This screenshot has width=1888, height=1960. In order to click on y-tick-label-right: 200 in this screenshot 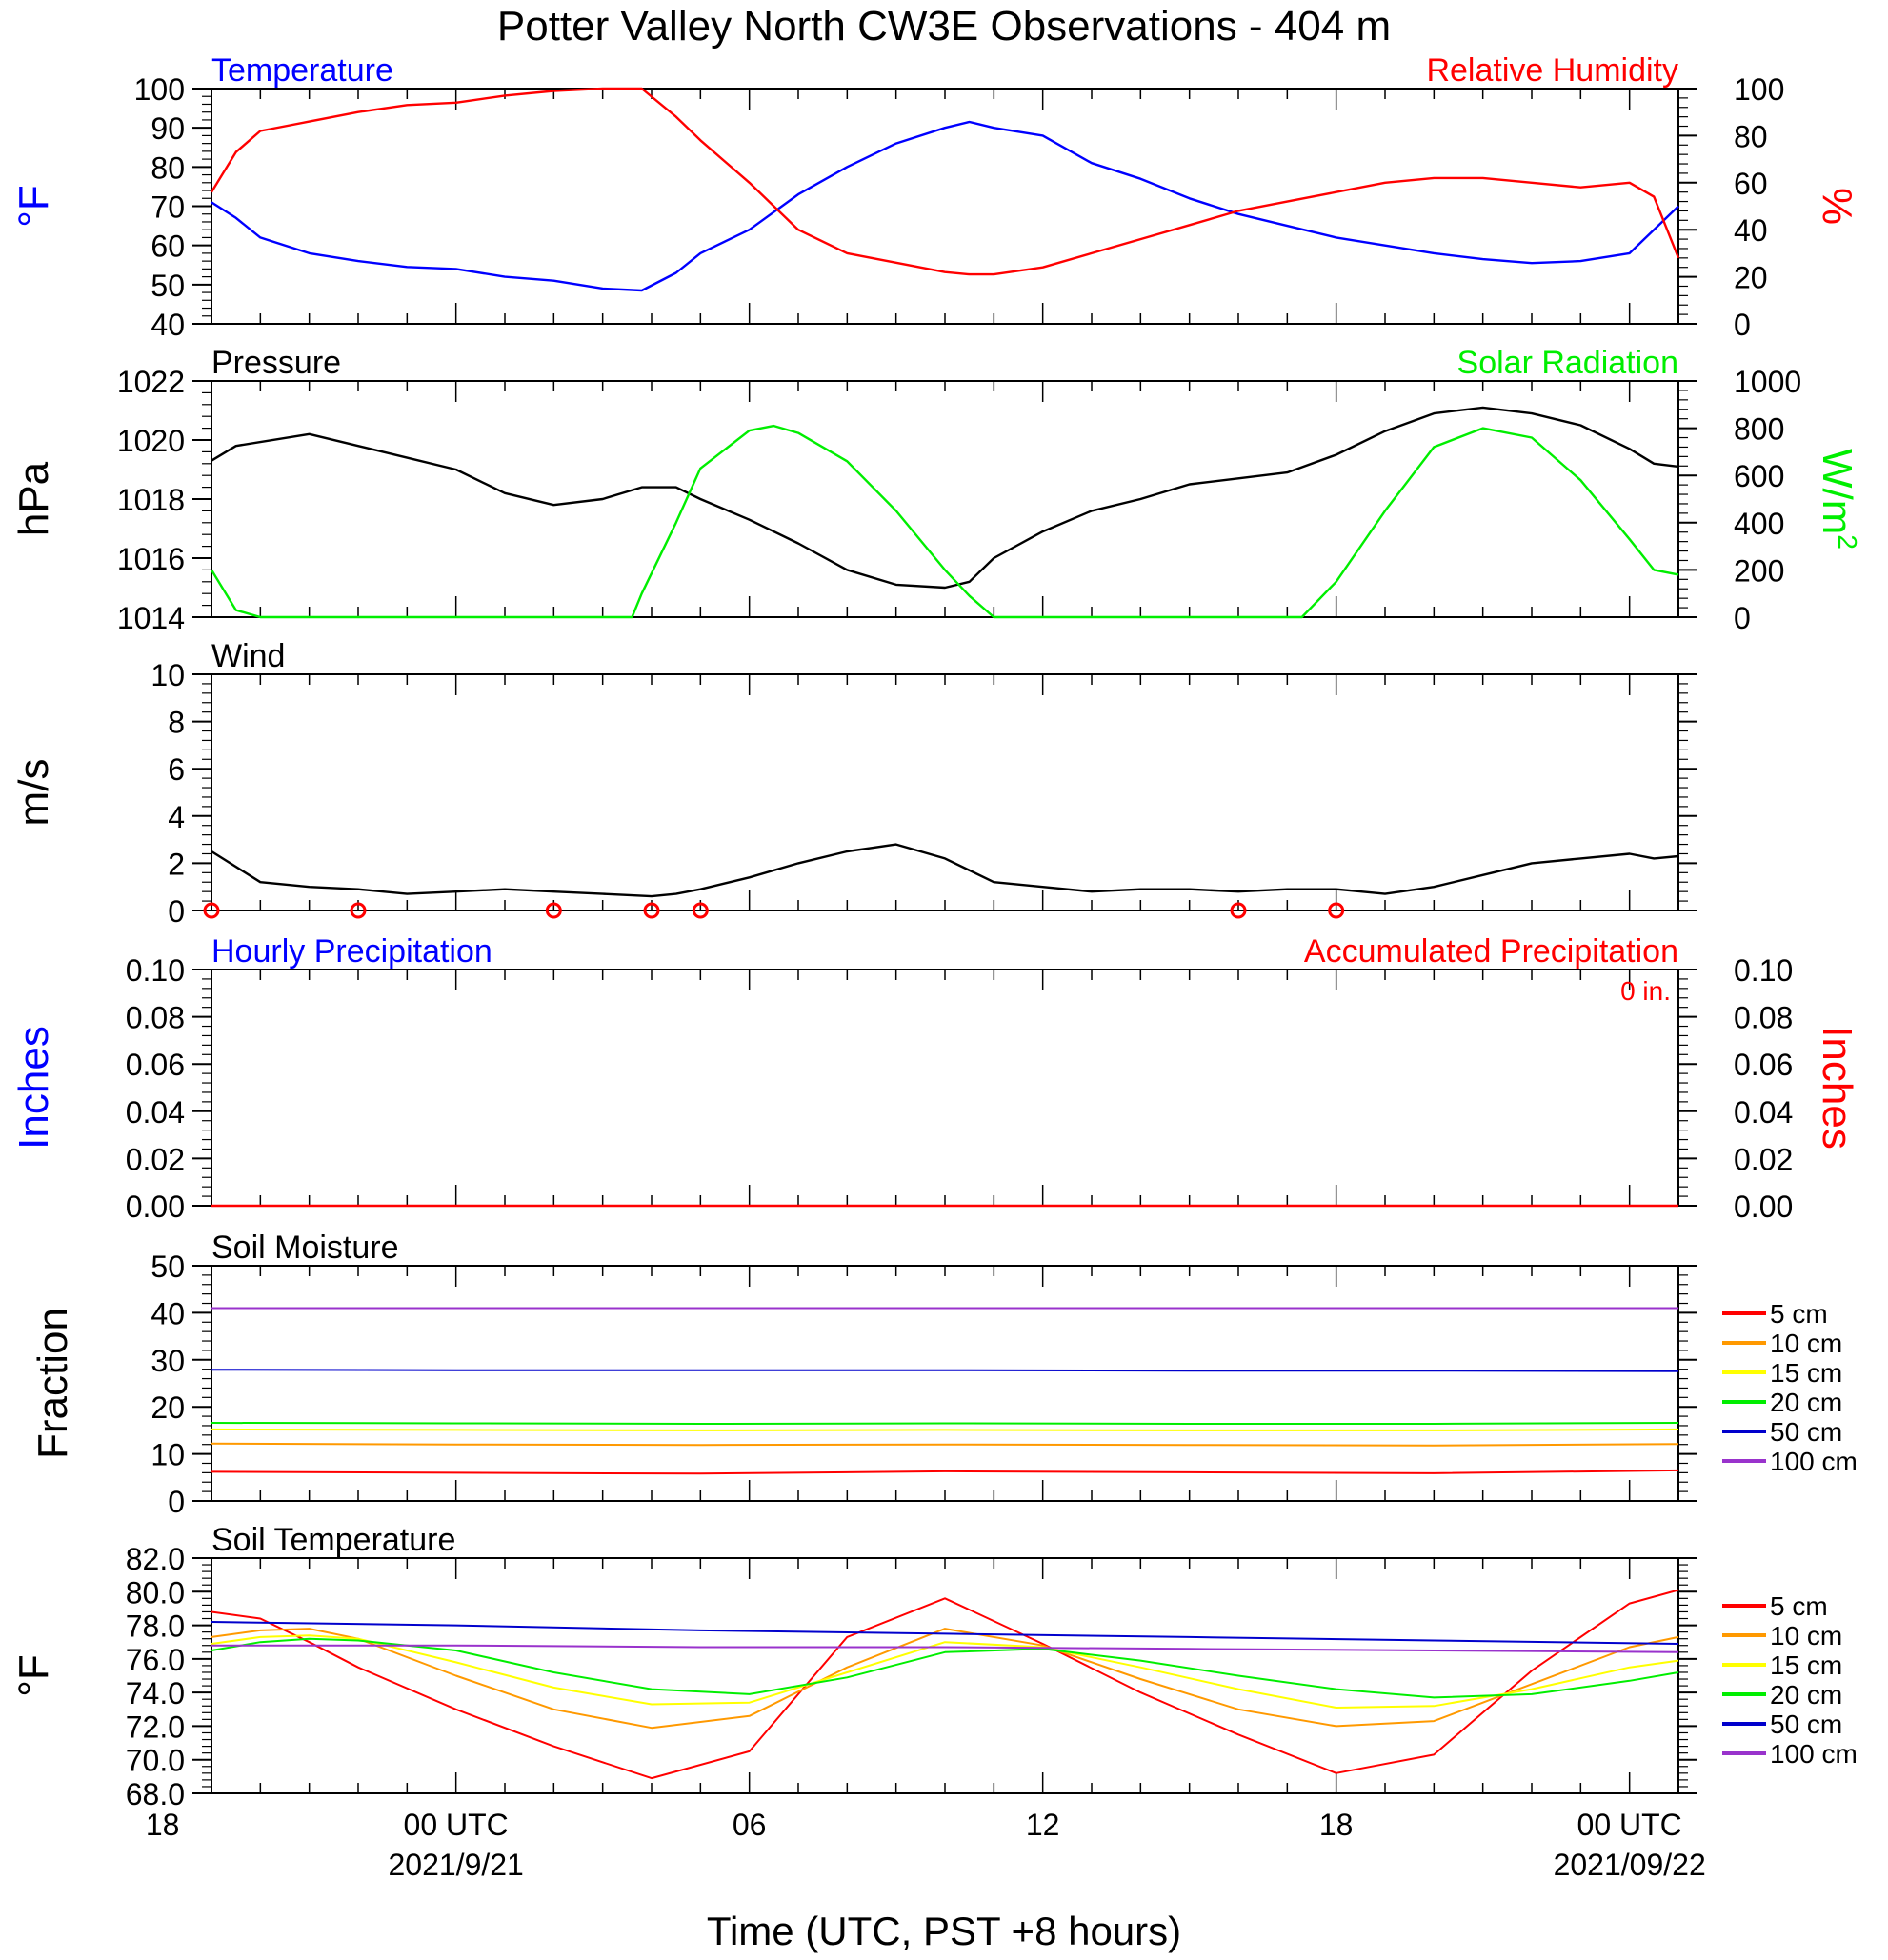, I will do `click(1759, 570)`.